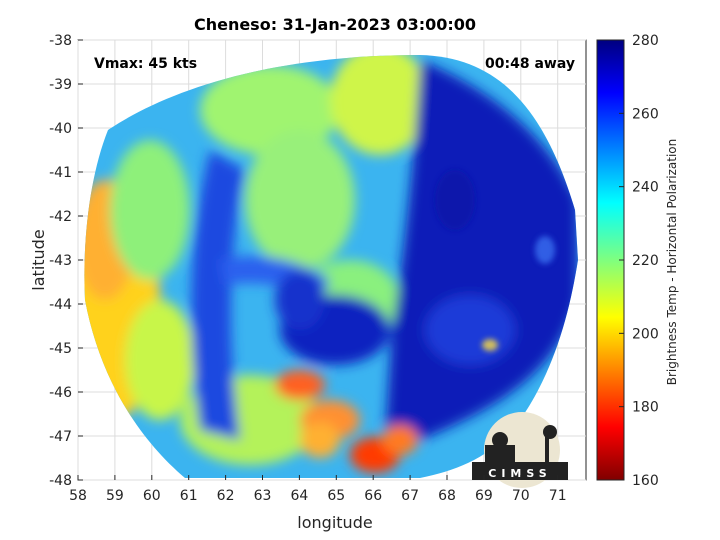 The height and width of the screenshot is (540, 720). Describe the element at coordinates (60, 349) in the screenshot. I see `y-tick-label: -45` at that location.